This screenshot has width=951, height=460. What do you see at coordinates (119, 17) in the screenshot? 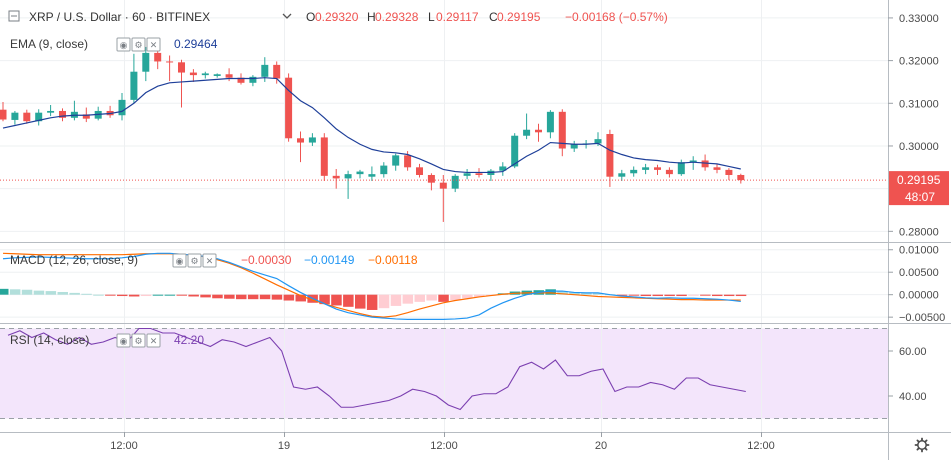
I see `symbol-title: XRP / U.S. Dollar · 60 · BITFINEX` at bounding box center [119, 17].